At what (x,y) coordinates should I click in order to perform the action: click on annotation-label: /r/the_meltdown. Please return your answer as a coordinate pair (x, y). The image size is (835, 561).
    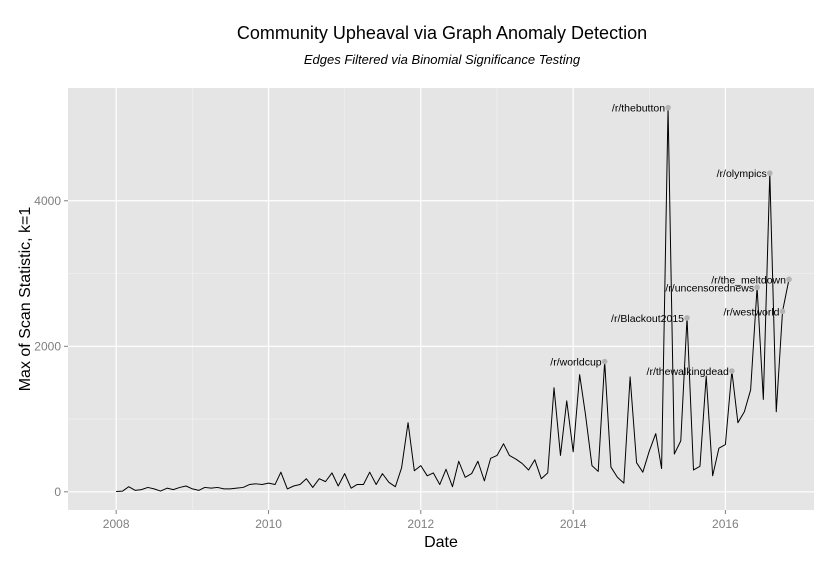
    Looking at the image, I should click on (748, 280).